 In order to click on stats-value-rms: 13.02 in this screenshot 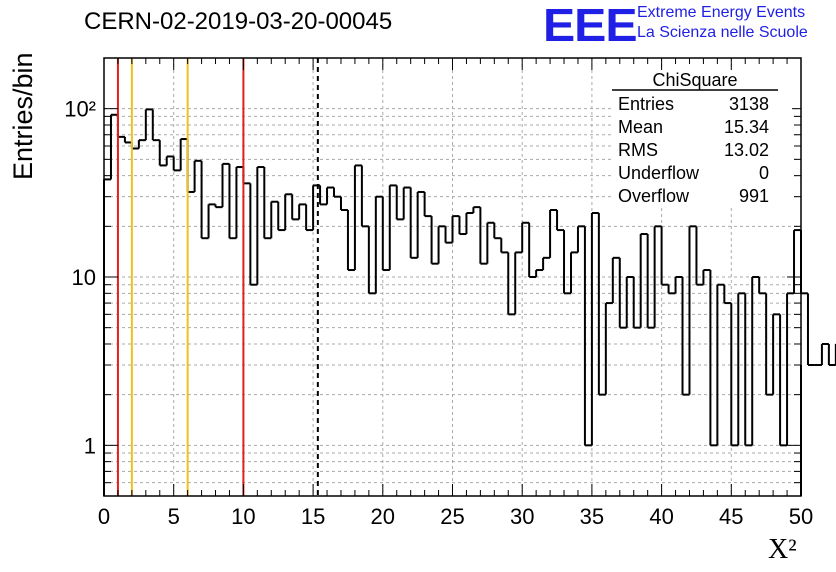, I will do `click(746, 150)`.